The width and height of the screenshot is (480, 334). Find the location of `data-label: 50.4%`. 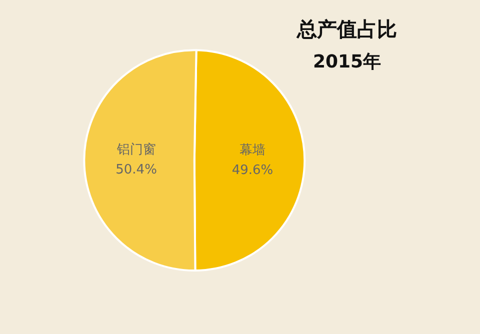

data-label: 50.4% is located at coordinates (136, 170).